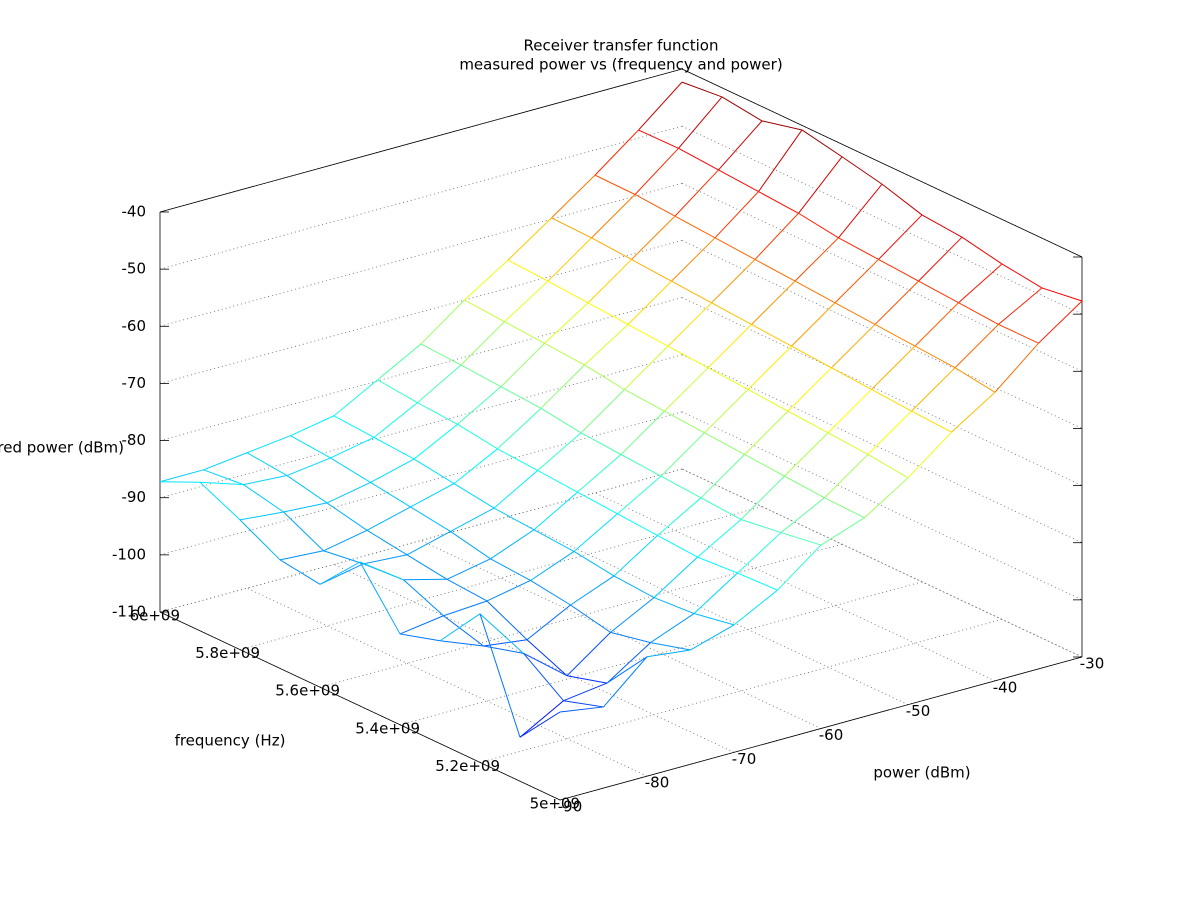 The width and height of the screenshot is (1200, 900). I want to click on z-tick-label: -50, so click(134, 269).